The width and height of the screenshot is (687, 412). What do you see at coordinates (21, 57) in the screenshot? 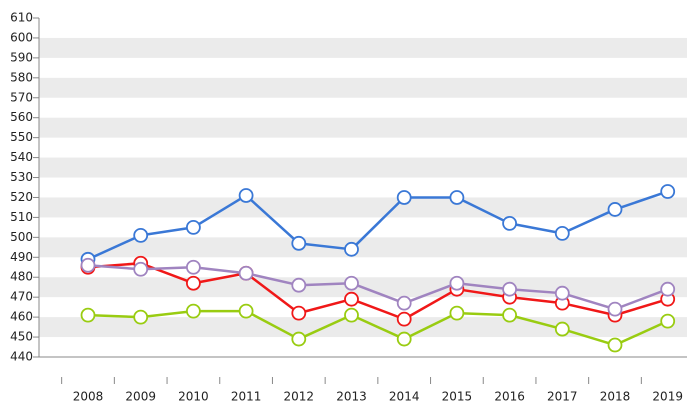
I see `y-tick-label: 590` at bounding box center [21, 57].